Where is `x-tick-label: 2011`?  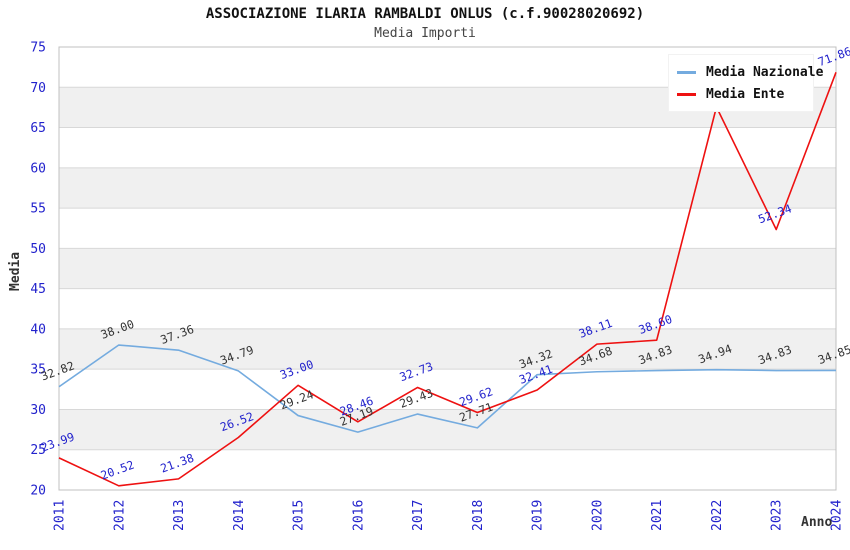 x-tick-label: 2011 is located at coordinates (60, 515).